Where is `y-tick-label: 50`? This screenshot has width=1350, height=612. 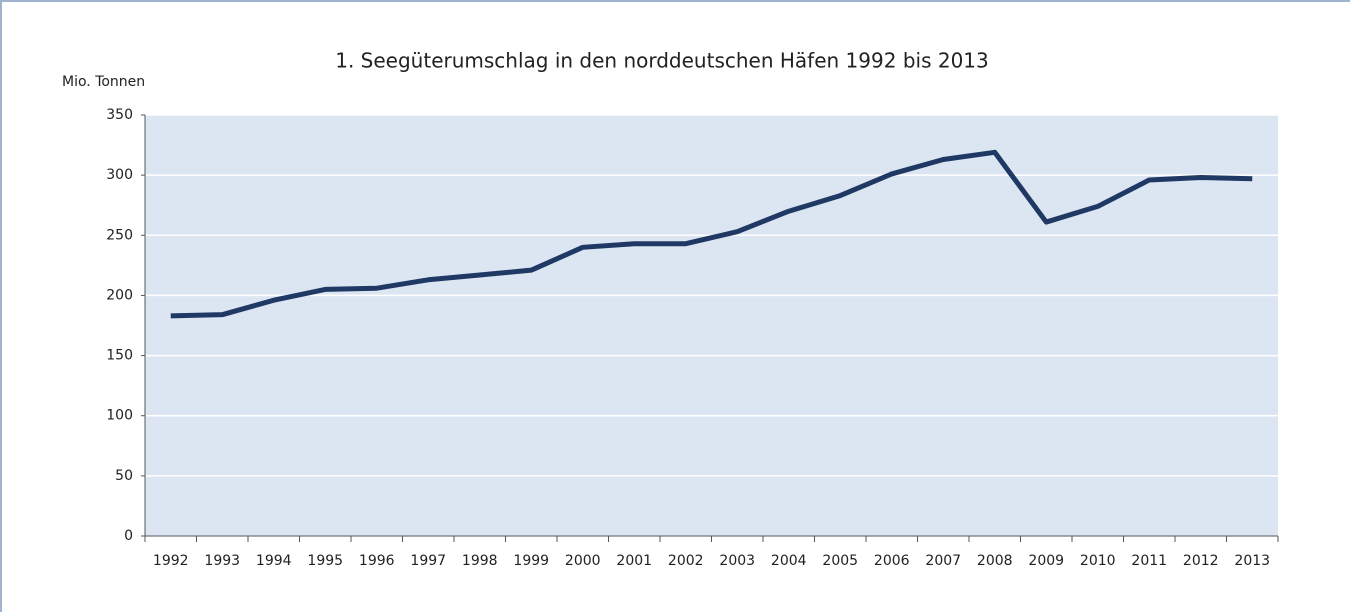 y-tick-label: 50 is located at coordinates (124, 476).